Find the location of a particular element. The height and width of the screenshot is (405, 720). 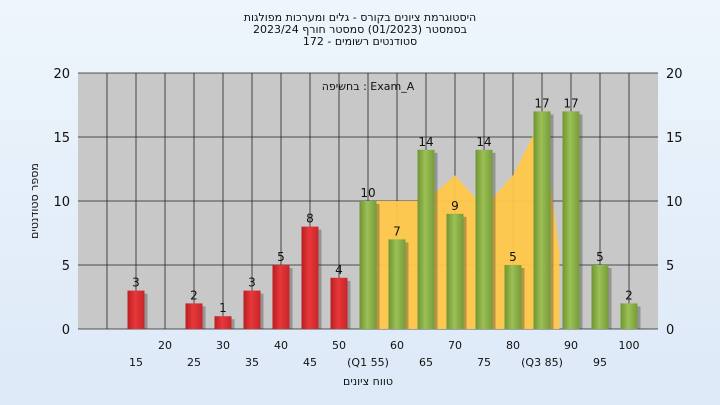

y-tick-label-left: 20 is located at coordinates (61, 74).